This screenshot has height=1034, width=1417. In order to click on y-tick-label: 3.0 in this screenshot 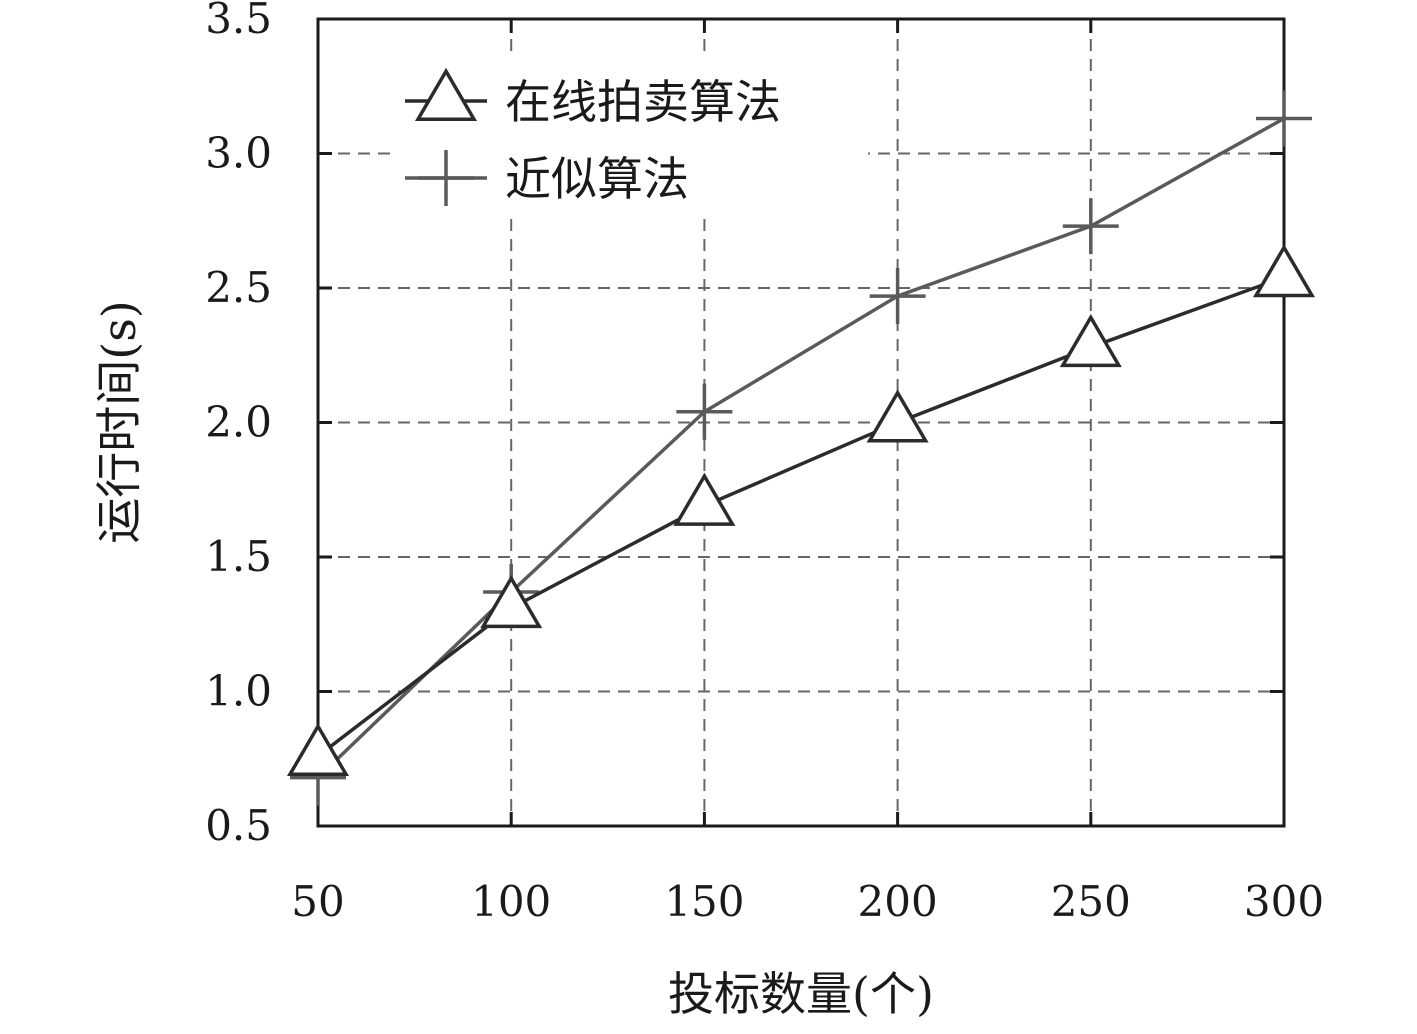, I will do `click(238, 153)`.